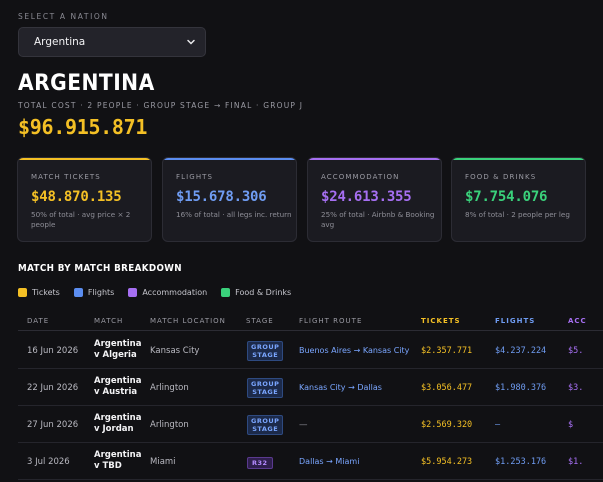  I want to click on card-value: $48.870.135, so click(76, 197).